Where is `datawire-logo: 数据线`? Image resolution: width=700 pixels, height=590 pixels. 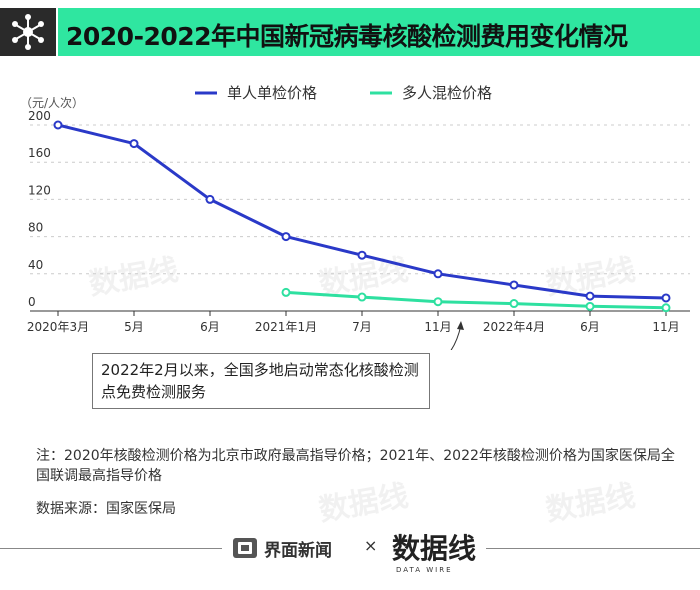
datawire-logo: 数据线 is located at coordinates (434, 548).